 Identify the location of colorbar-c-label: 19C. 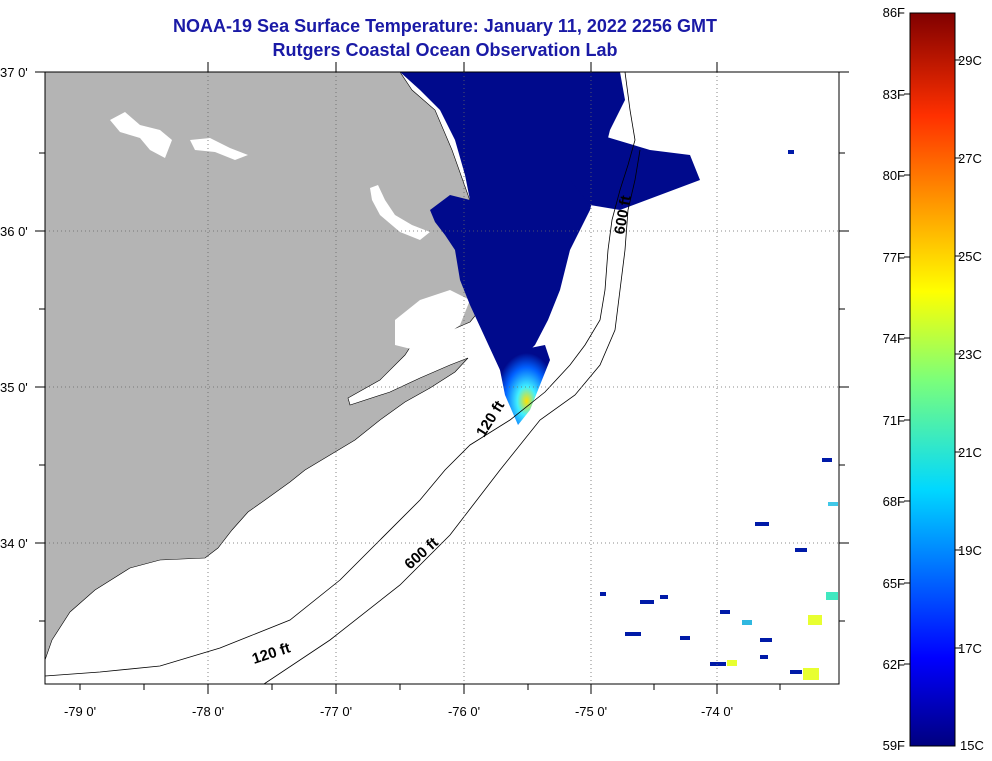
(970, 550).